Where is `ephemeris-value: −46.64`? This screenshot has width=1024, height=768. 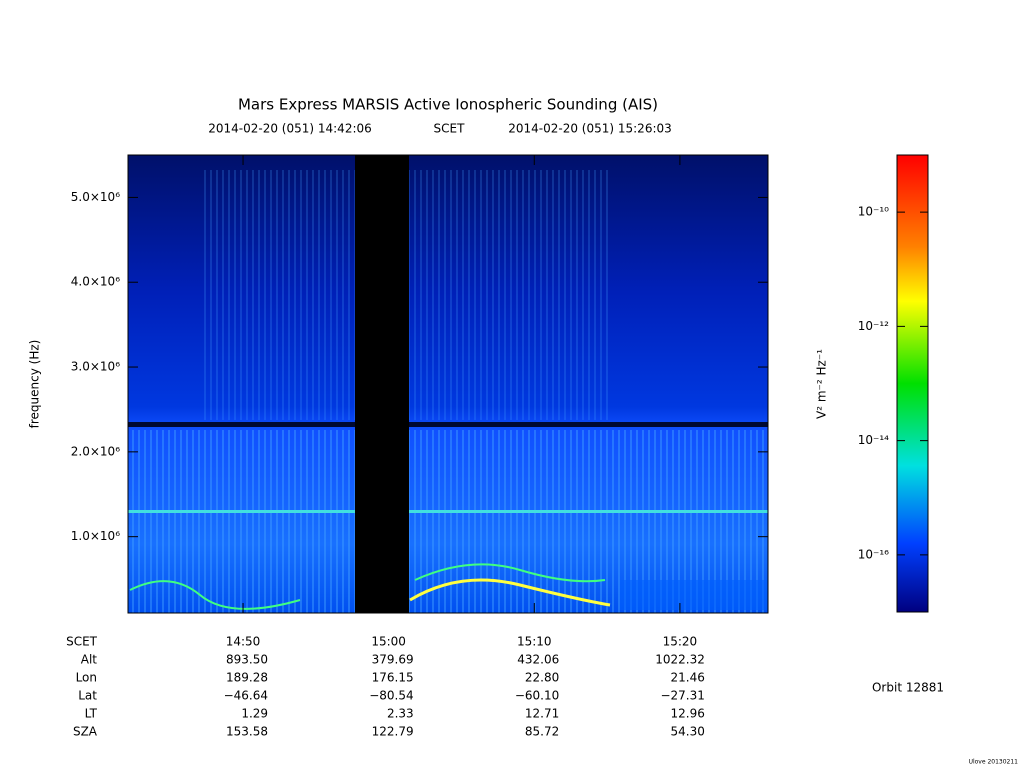 ephemeris-value: −46.64 is located at coordinates (246, 696).